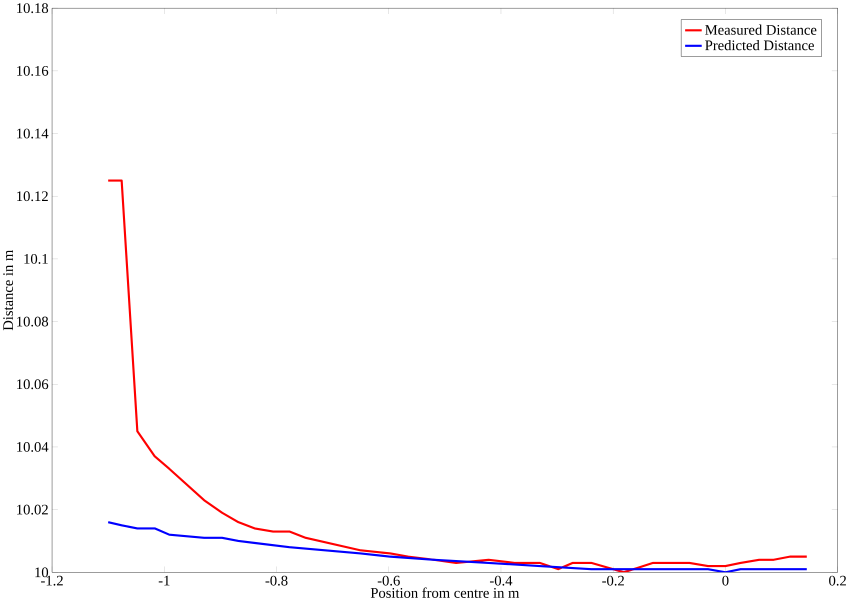  What do you see at coordinates (277, 581) in the screenshot?
I see `x-tick-label: -0.8` at bounding box center [277, 581].